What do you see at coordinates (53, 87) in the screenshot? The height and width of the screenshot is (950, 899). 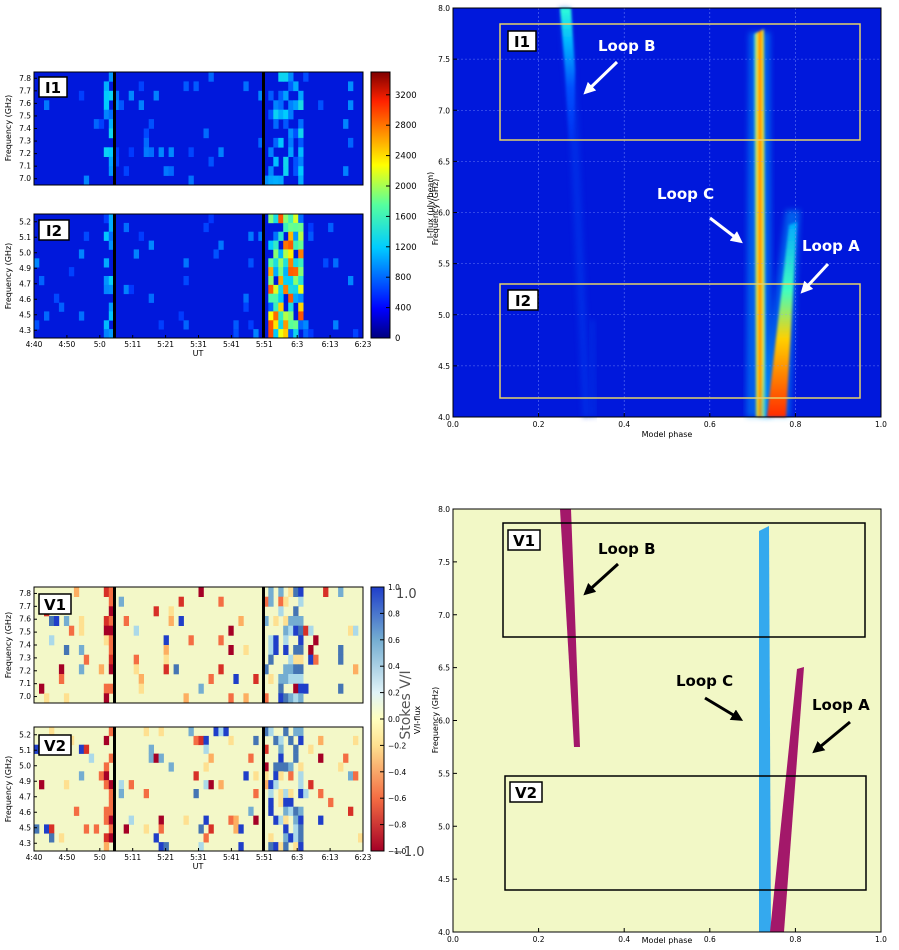 I see `panel-i1-label-box: I1` at bounding box center [53, 87].